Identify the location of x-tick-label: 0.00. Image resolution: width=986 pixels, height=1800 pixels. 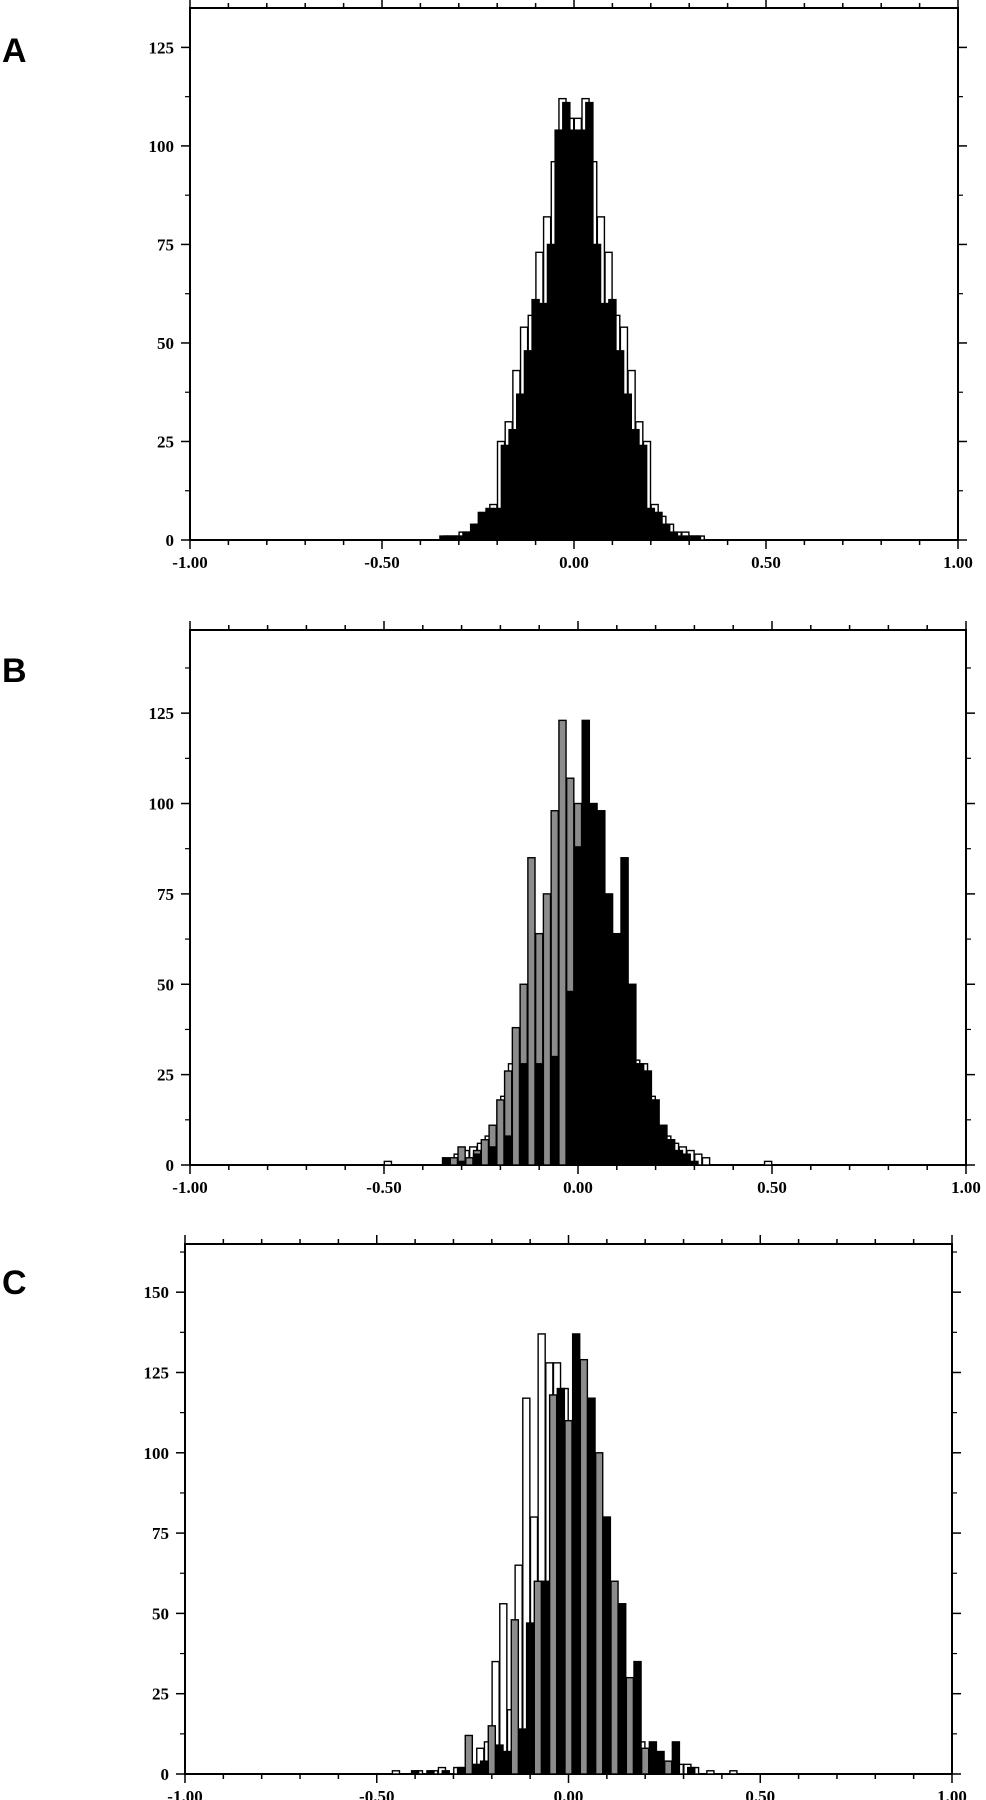
(578, 1187).